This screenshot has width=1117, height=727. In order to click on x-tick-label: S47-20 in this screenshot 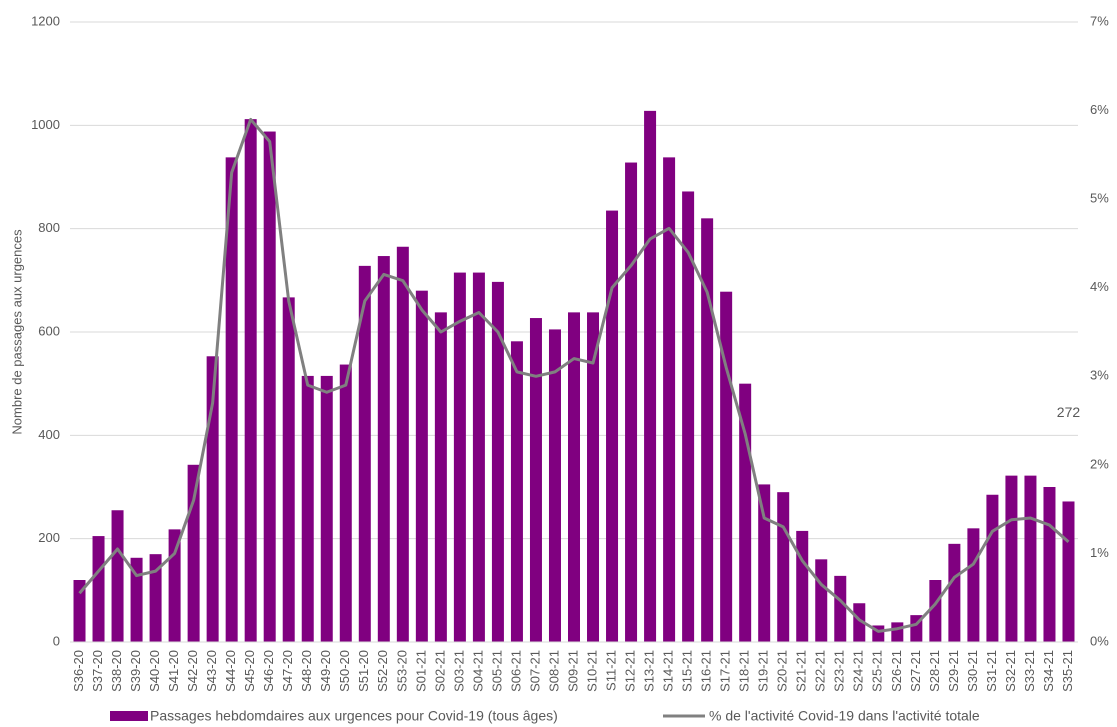, I will do `click(287, 671)`.